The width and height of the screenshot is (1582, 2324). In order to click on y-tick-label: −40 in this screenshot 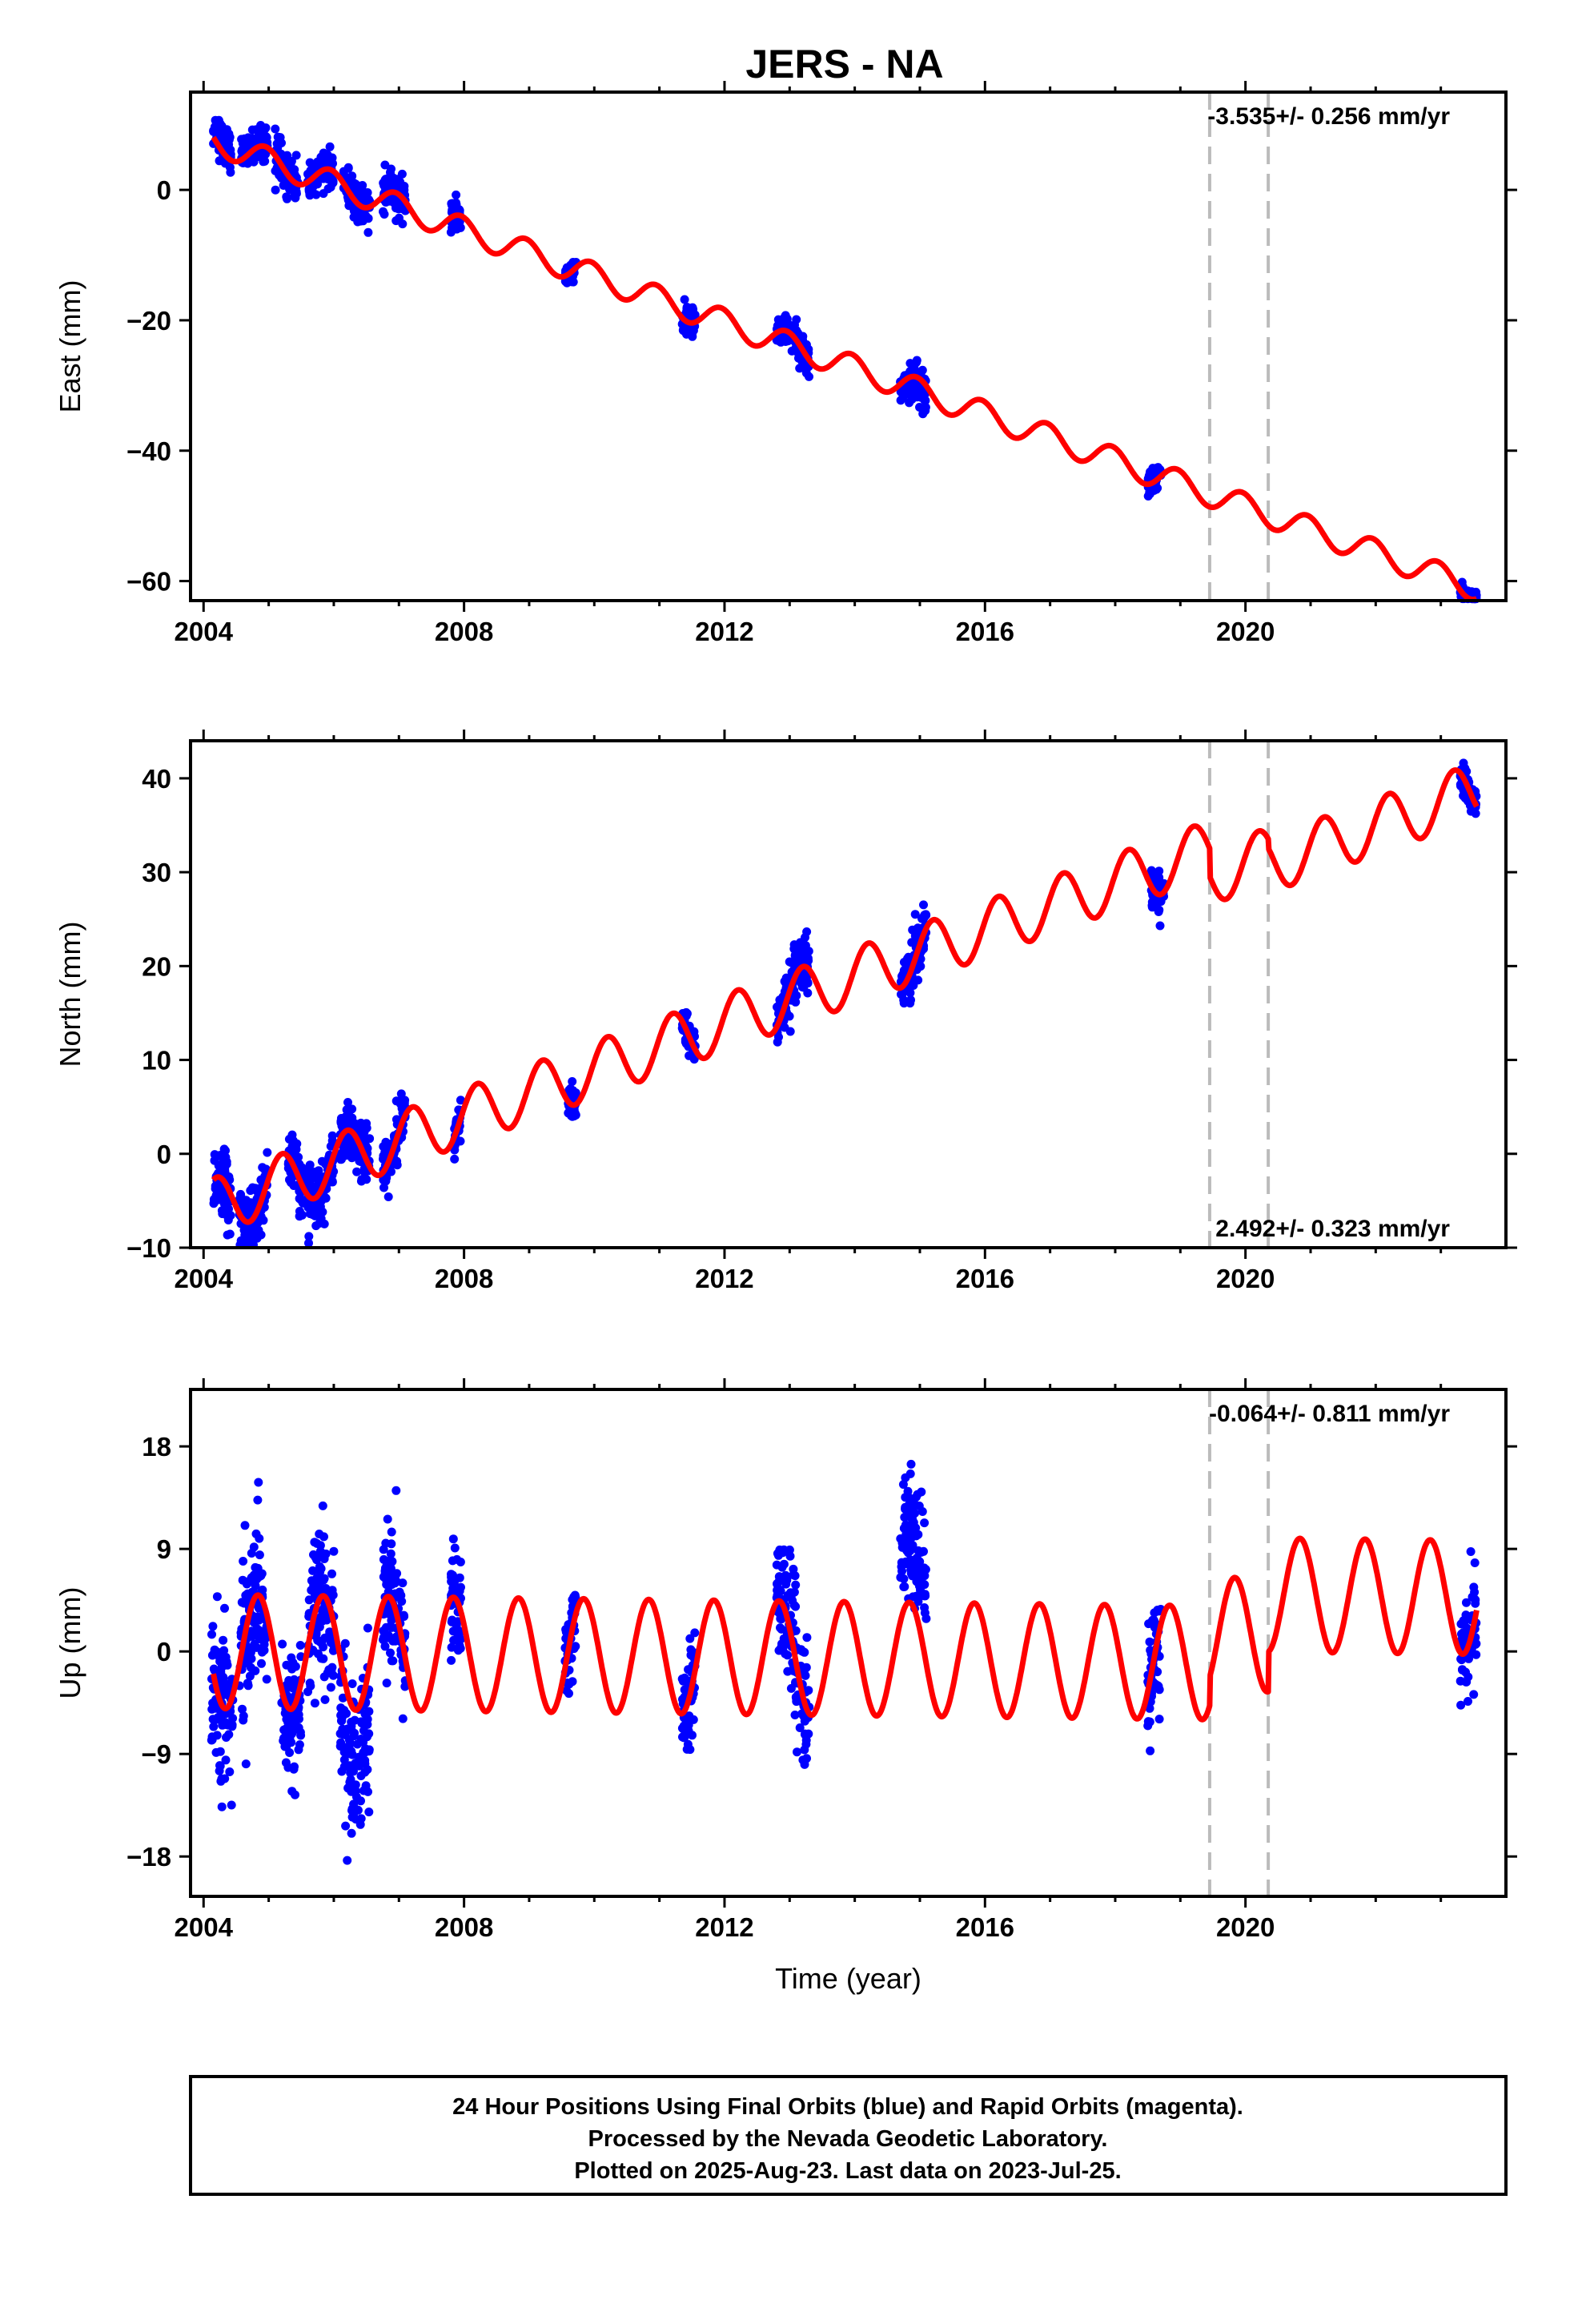, I will do `click(148, 451)`.